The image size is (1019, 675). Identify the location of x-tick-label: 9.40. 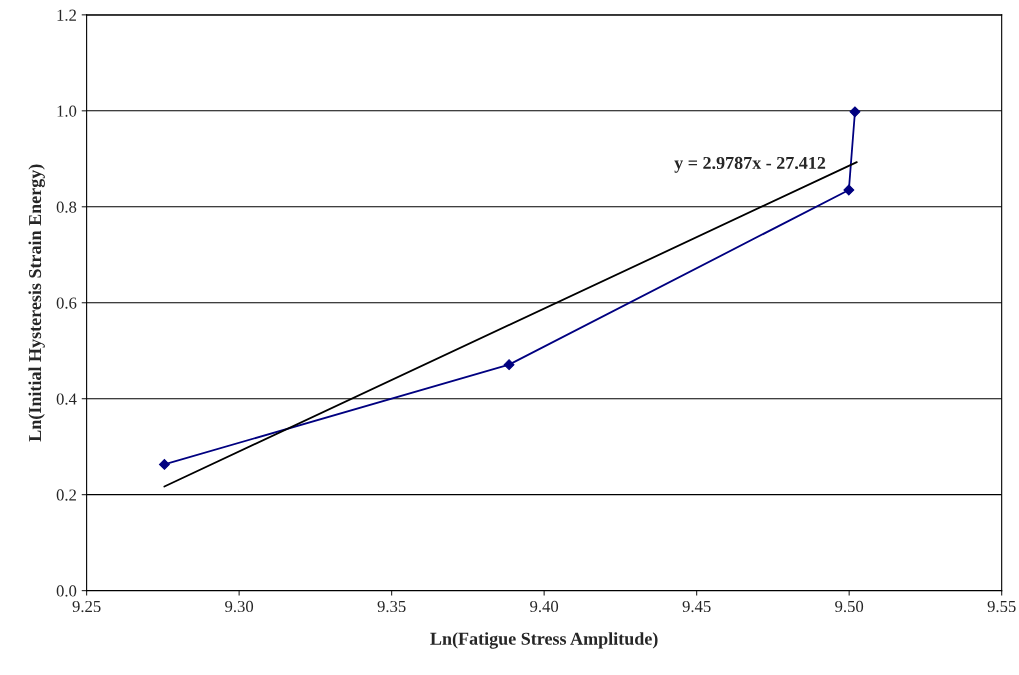
(544, 606).